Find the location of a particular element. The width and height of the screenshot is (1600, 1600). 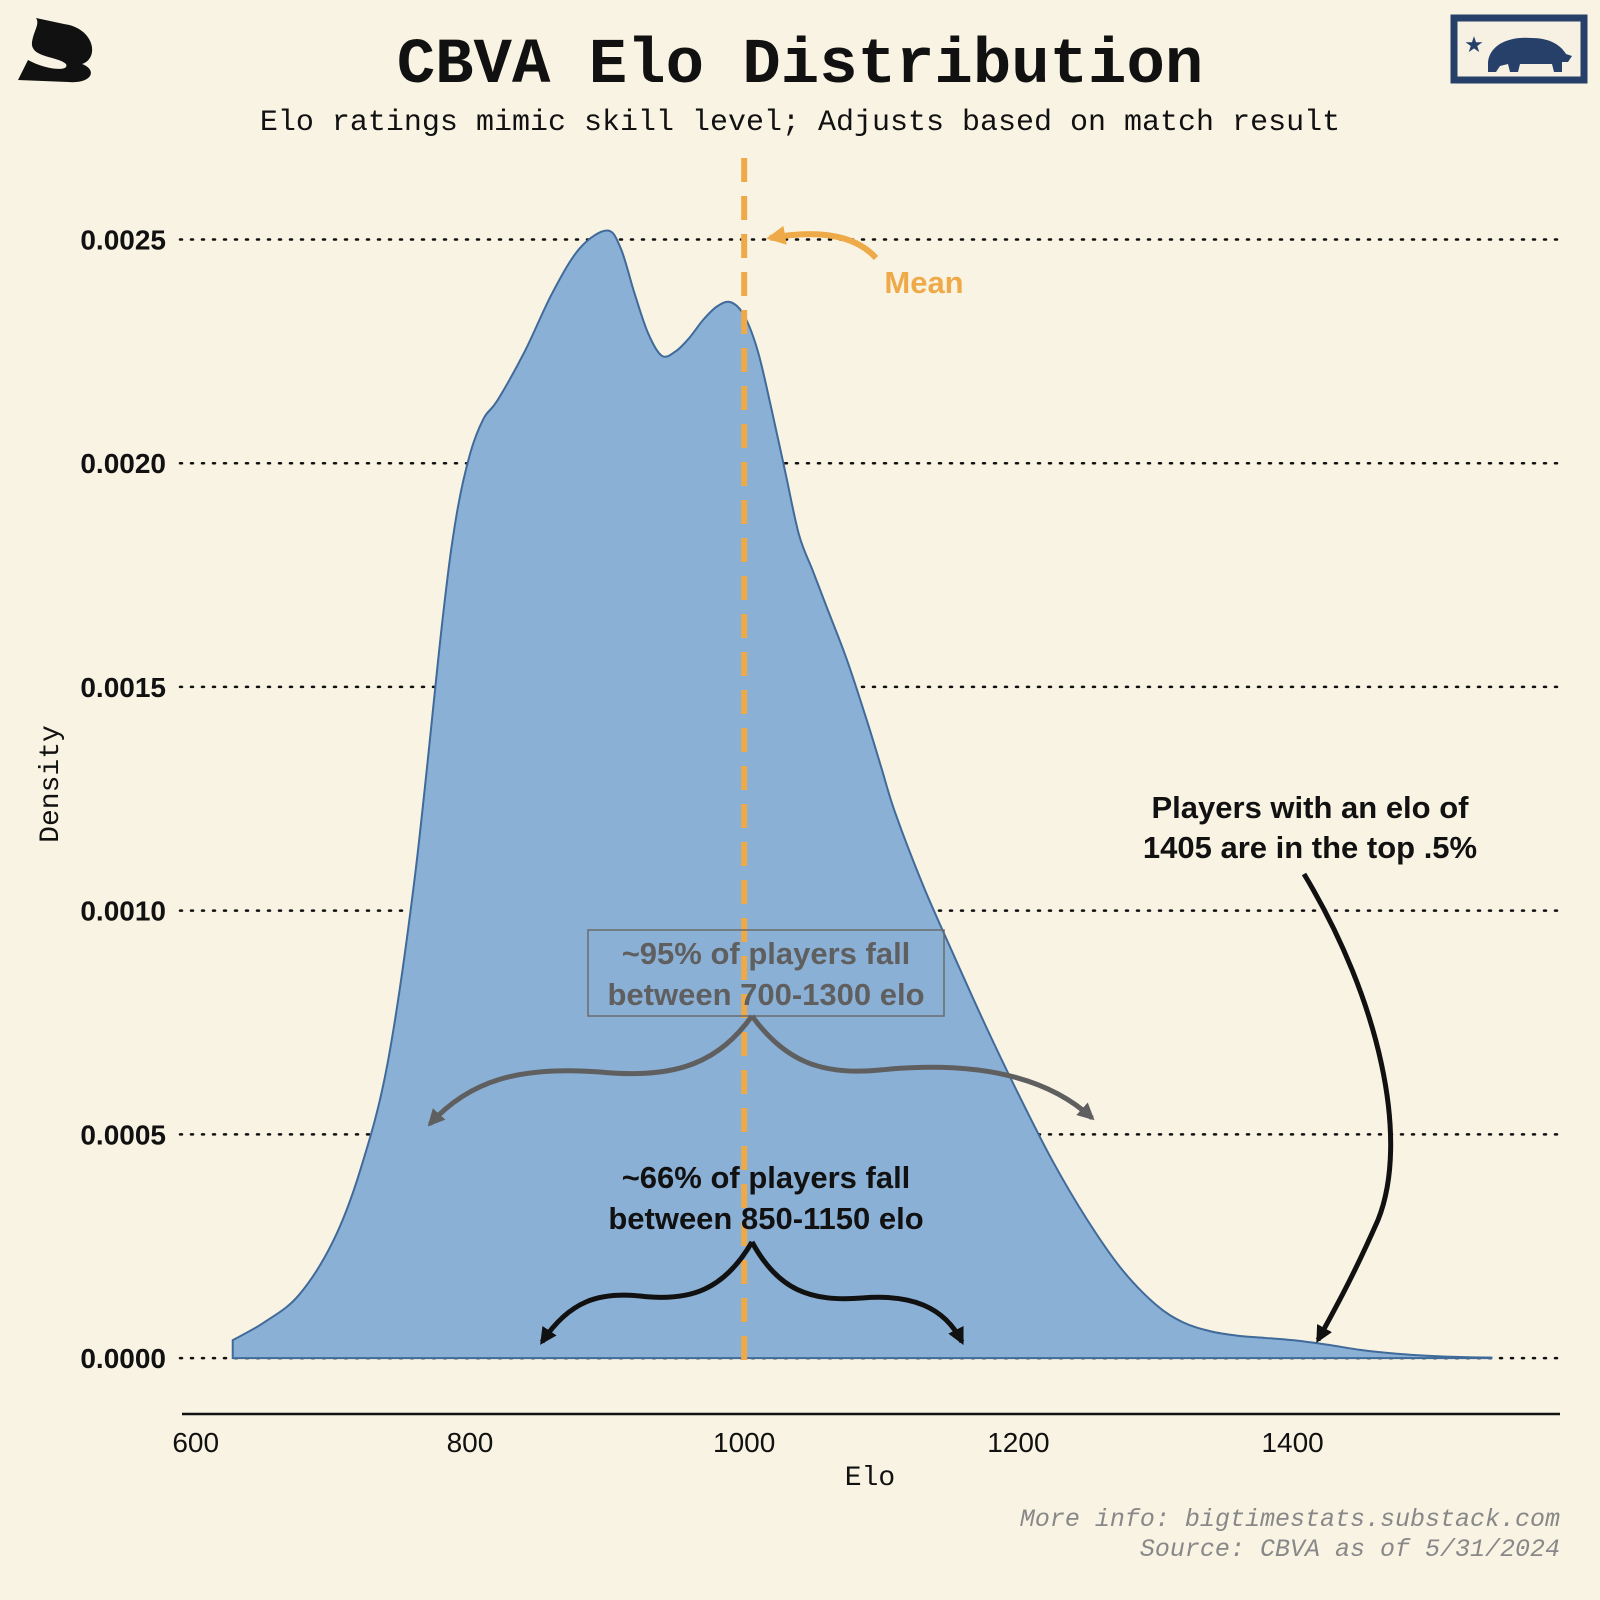

range66-right-arrow is located at coordinates (857, 1293).